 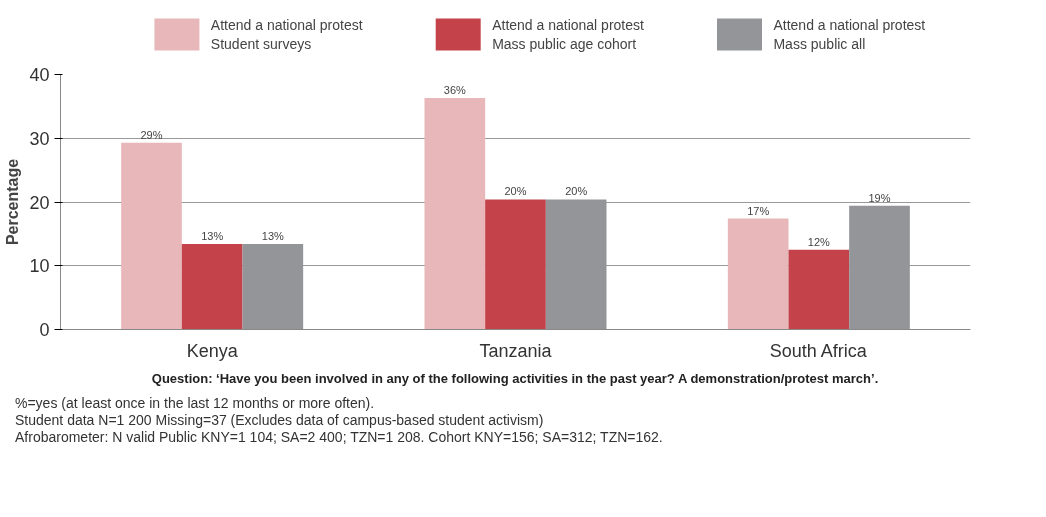 What do you see at coordinates (39, 138) in the screenshot?
I see `y-tick-label: 30` at bounding box center [39, 138].